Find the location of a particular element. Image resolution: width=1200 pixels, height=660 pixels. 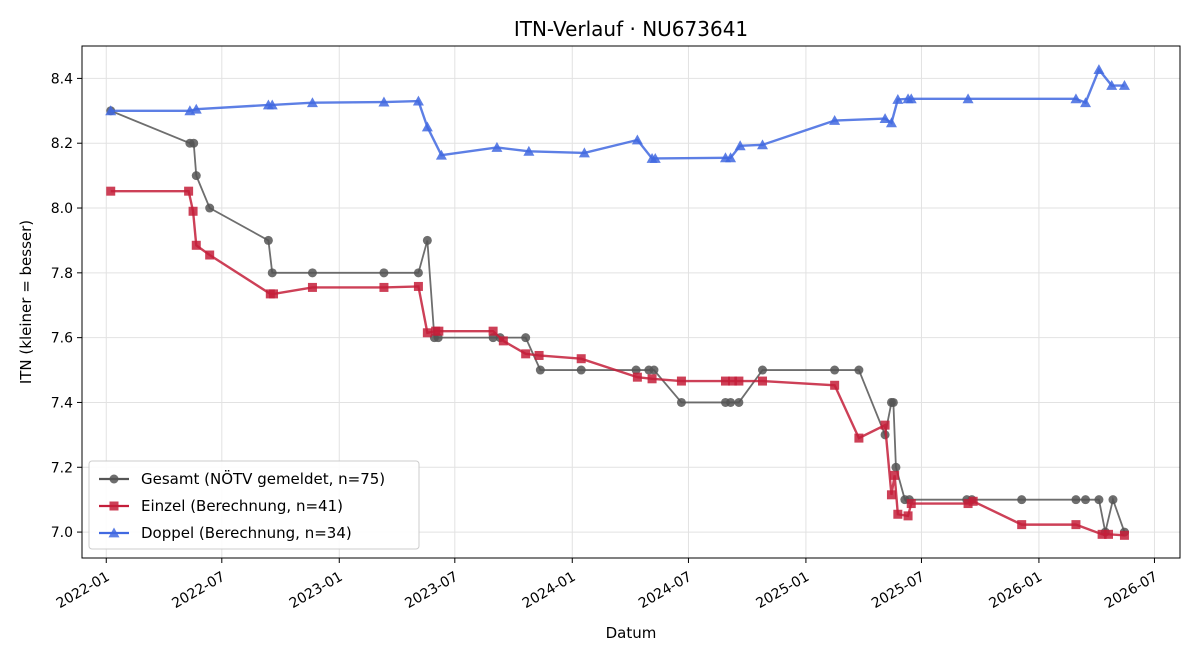

series-doppel is located at coordinates (617, 113).